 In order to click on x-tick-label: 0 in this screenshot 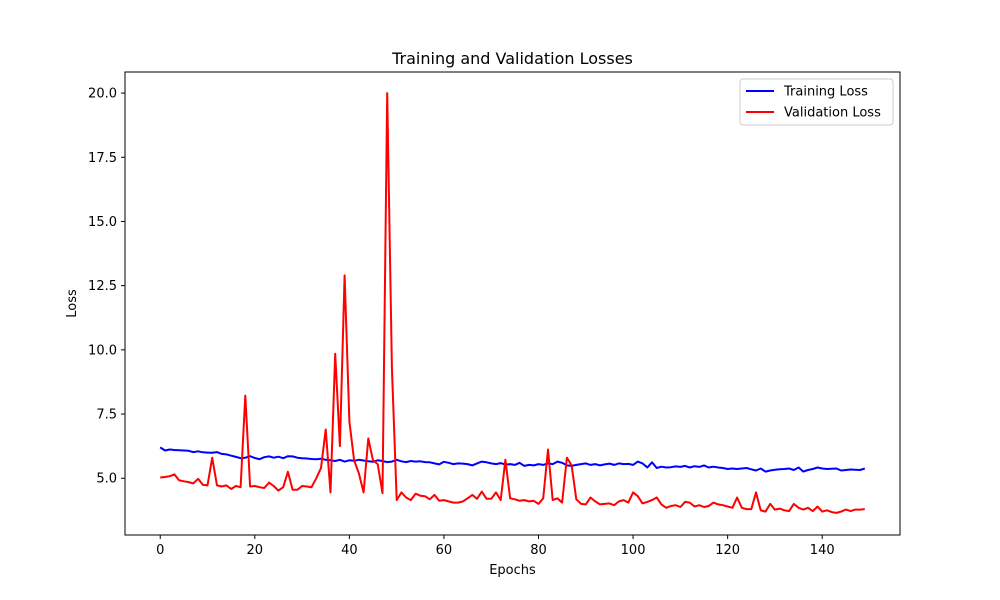, I will do `click(160, 550)`.